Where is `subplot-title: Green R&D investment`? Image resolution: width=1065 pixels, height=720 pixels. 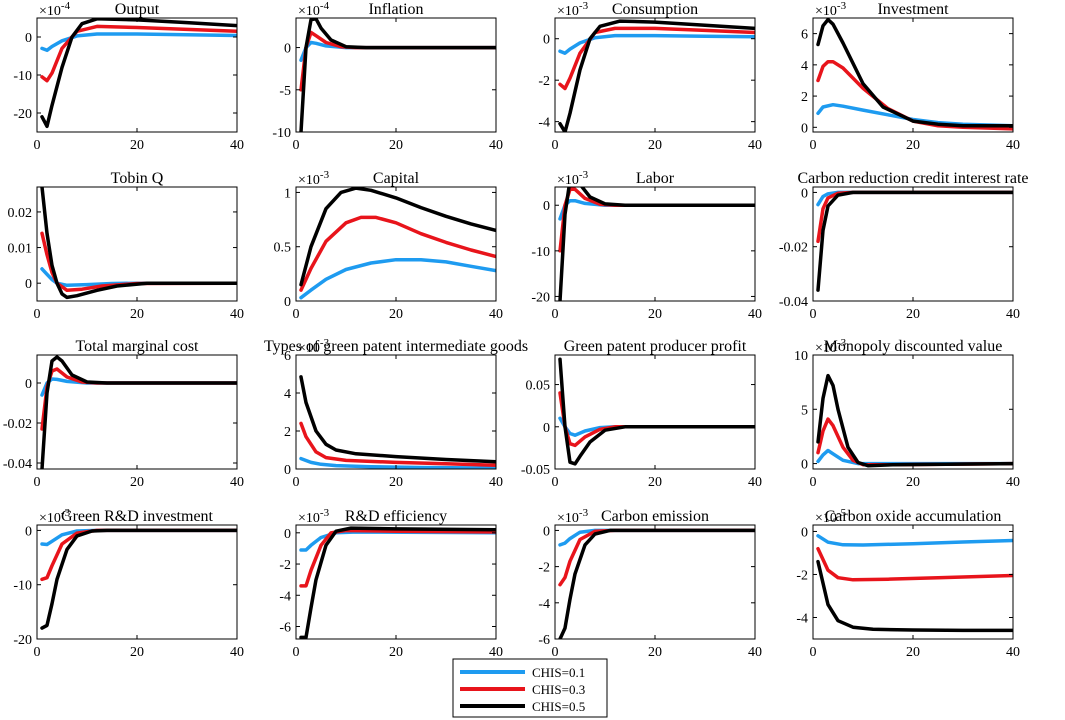
subplot-title: Green R&D investment is located at coordinates (137, 516).